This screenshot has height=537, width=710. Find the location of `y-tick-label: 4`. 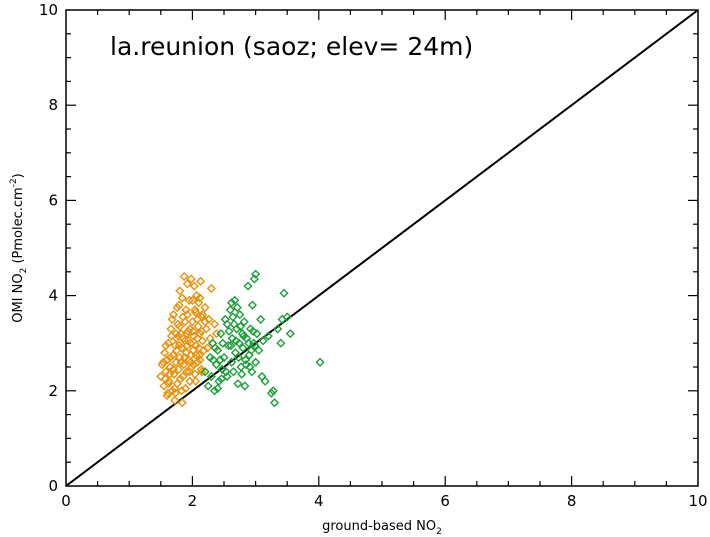

y-tick-label: 4 is located at coordinates (53, 296).